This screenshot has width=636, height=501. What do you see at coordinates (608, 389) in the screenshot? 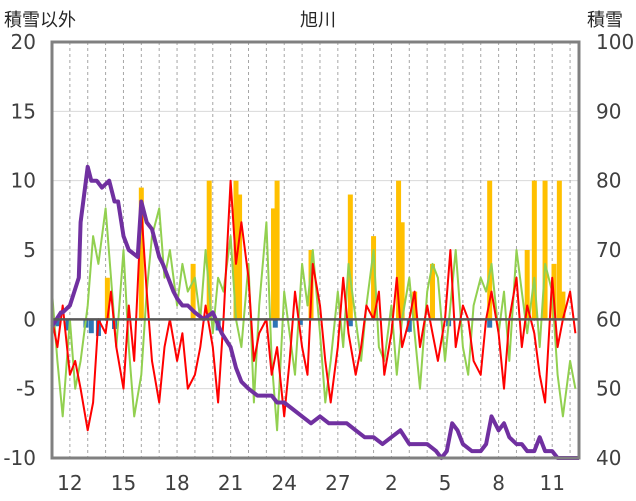
I see `right-tick-label: 50` at bounding box center [608, 389].